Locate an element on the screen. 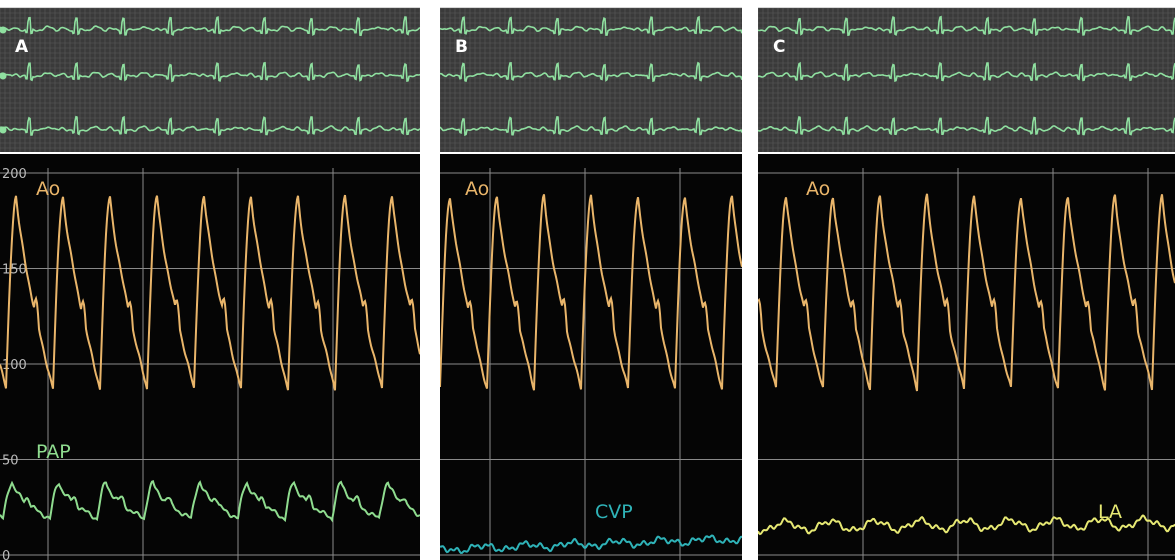 The width and height of the screenshot is (1175, 560). panel-letter: C is located at coordinates (779, 47).